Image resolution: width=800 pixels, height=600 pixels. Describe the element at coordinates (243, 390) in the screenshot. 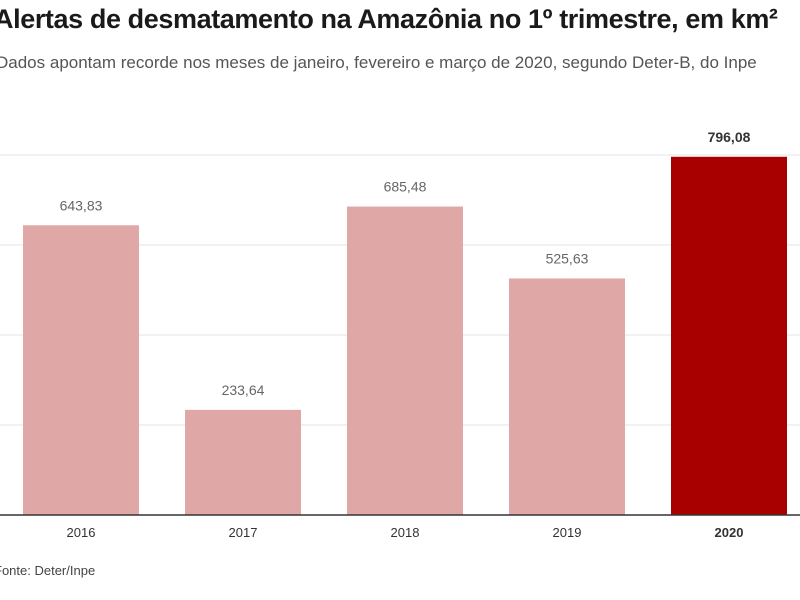

I see `data-label-2017: 233,64` at that location.